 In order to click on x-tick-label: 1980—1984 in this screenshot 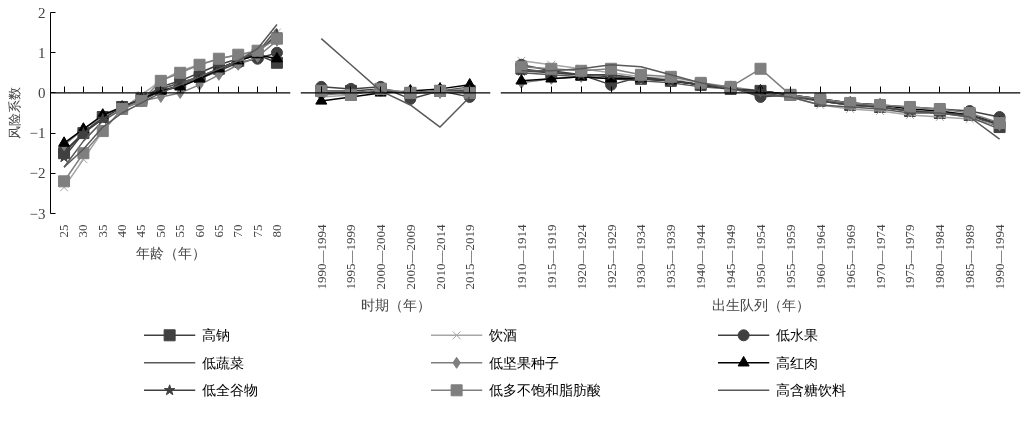, I will do `click(940, 257)`.